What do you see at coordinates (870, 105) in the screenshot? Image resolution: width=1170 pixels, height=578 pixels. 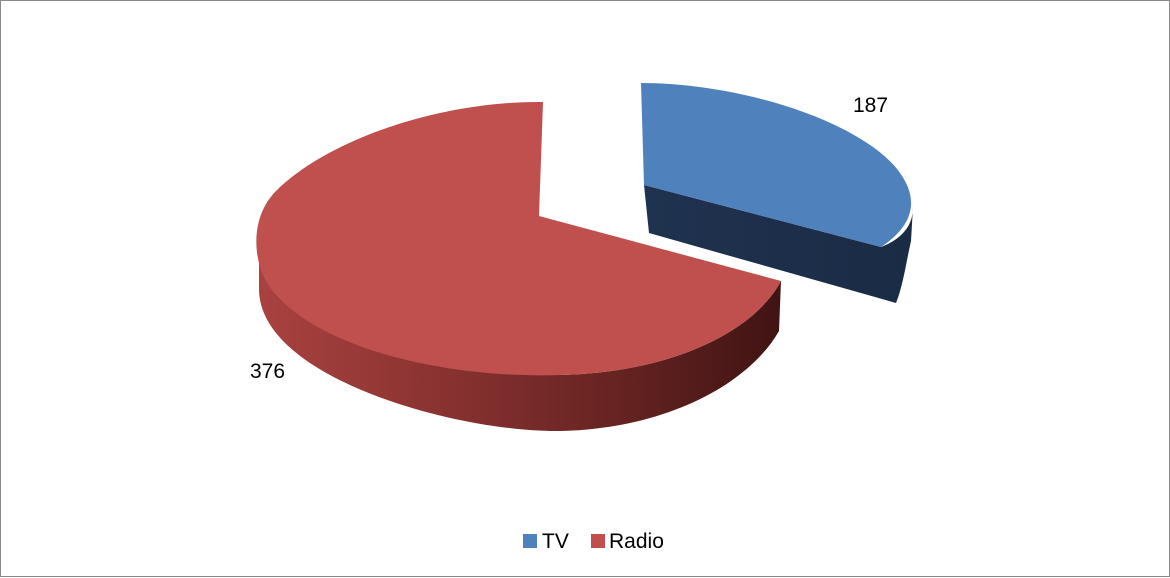 I see `data-label-tv: 187` at bounding box center [870, 105].